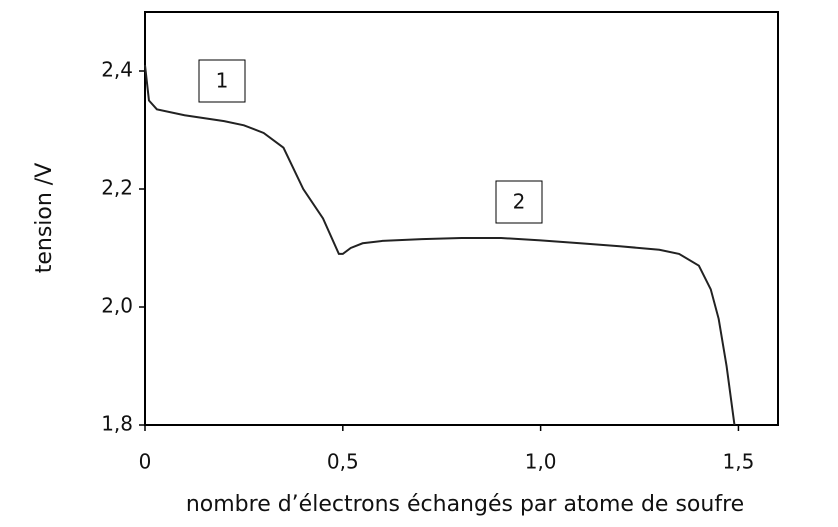 The height and width of the screenshot is (527, 838). What do you see at coordinates (739, 462) in the screenshot?
I see `x-tick-label: 1,5` at bounding box center [739, 462].